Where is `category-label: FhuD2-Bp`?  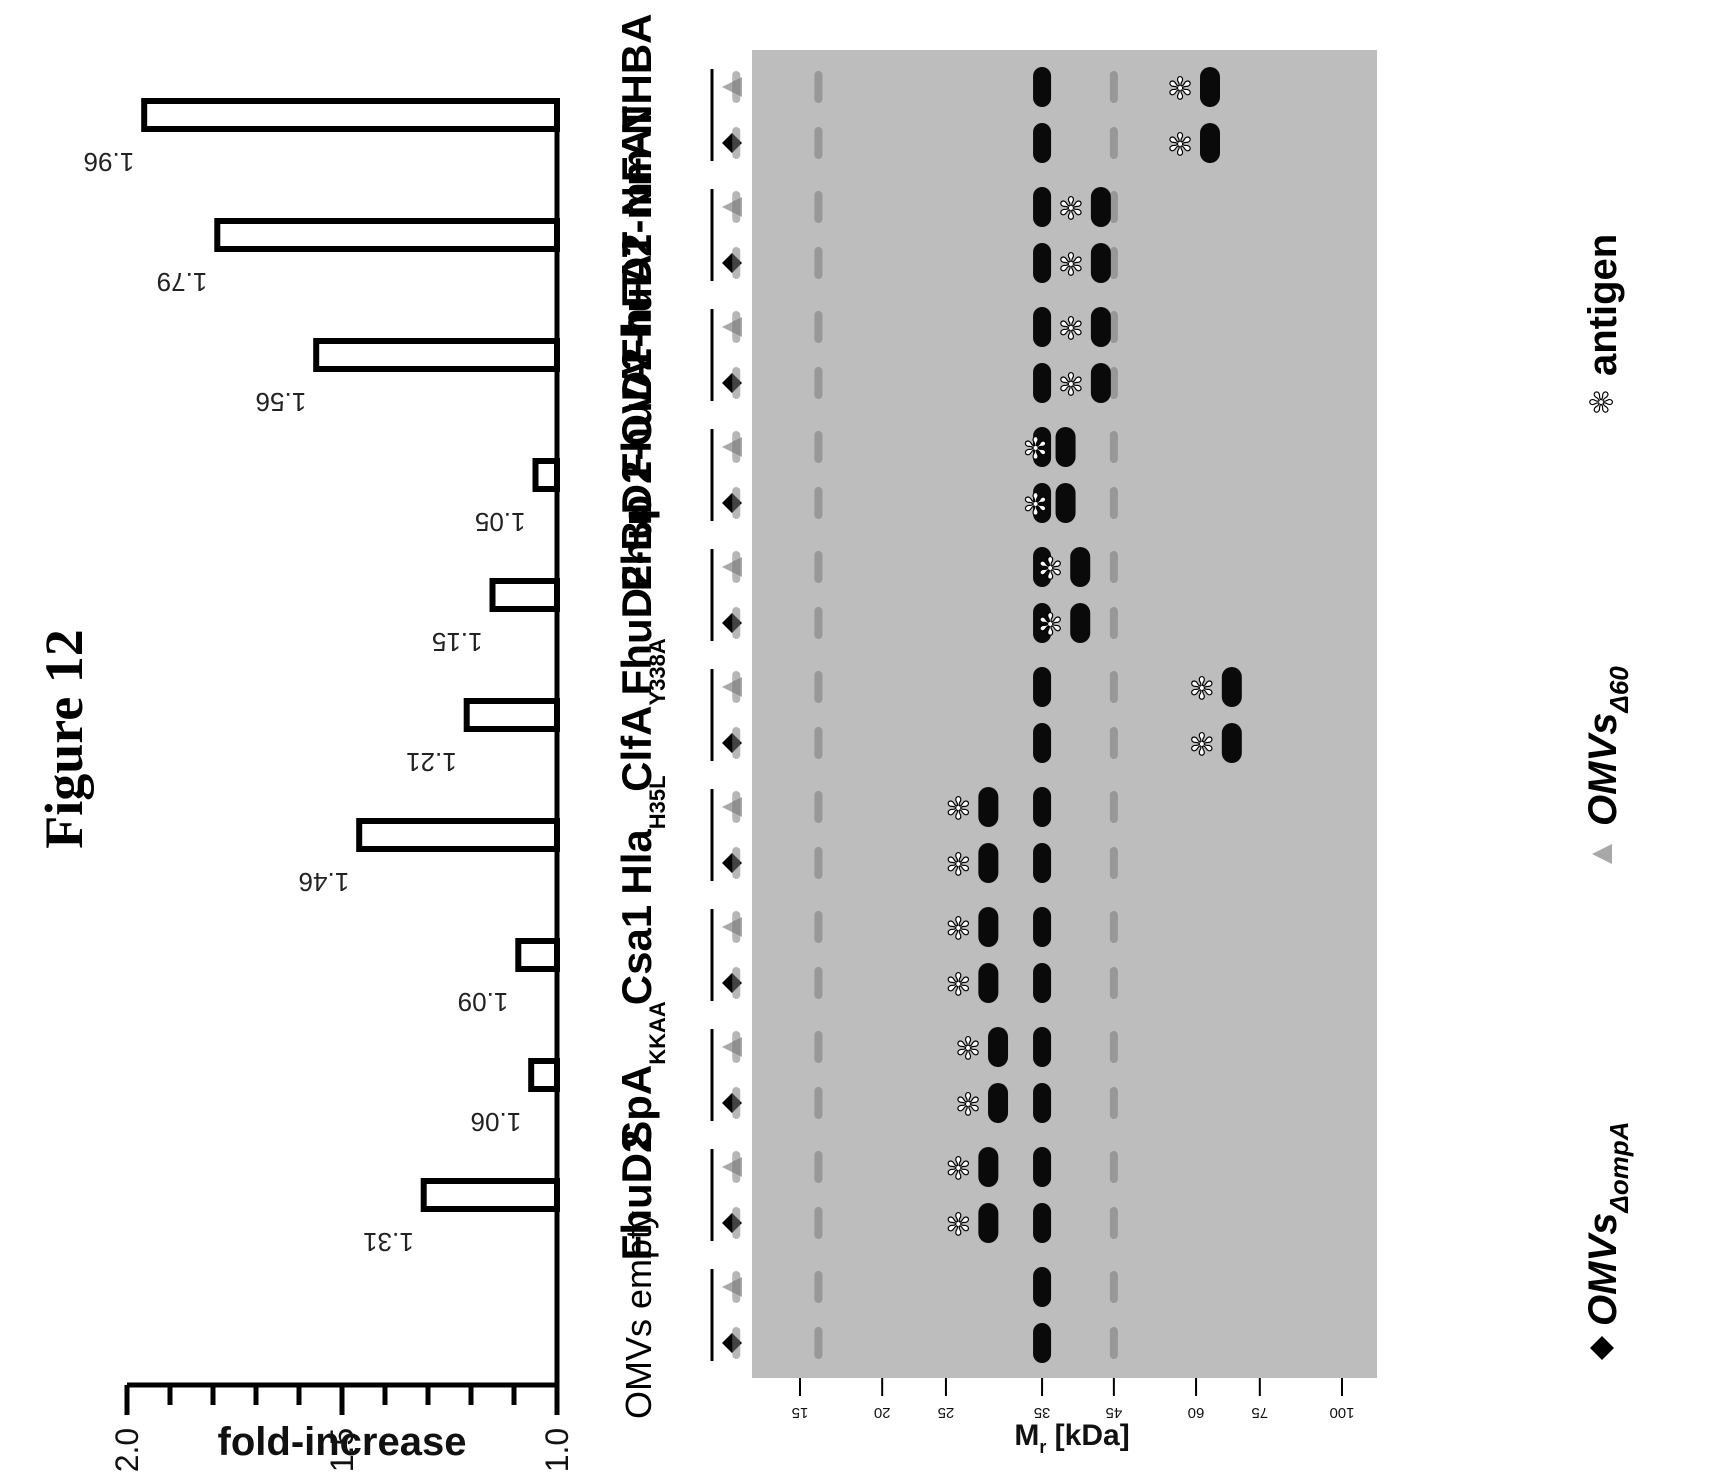
category-label: FhuD2-Bp is located at coordinates (636, 595).